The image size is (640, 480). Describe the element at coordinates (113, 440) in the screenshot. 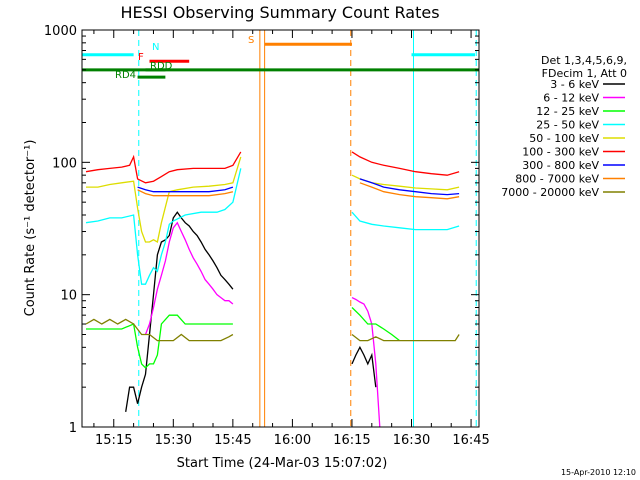

I see `x-tick-label-0: 15:15` at that location.